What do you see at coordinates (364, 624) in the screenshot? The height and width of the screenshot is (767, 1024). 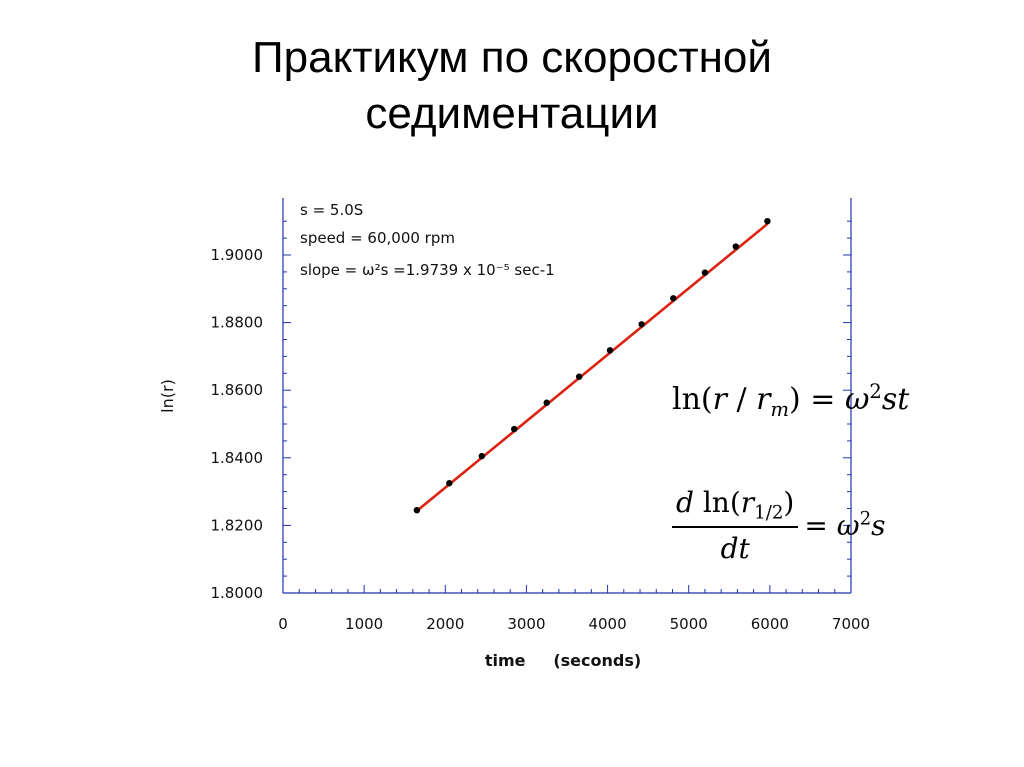 I see `x-tick-label: 1000` at bounding box center [364, 624].